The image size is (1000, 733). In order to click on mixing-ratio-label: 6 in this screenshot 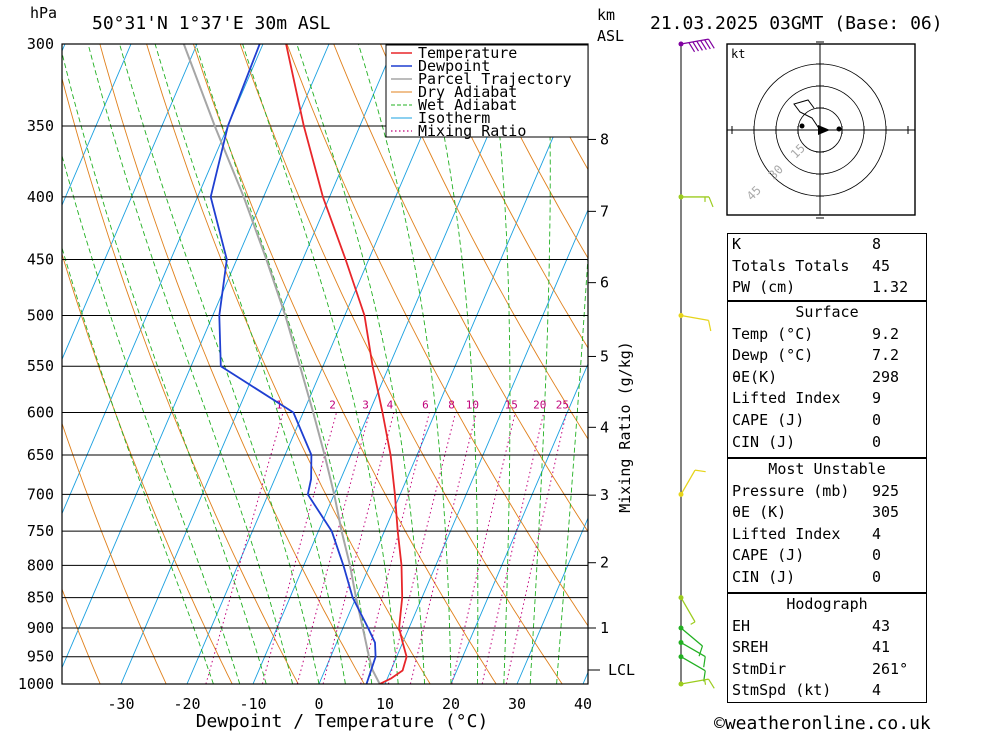, I will do `click(425, 404)`.